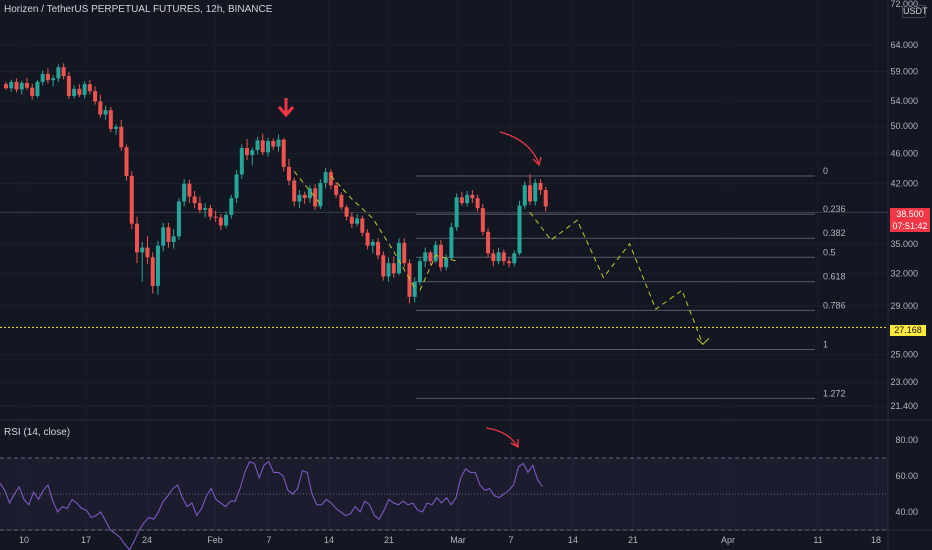 The width and height of the screenshot is (932, 550). I want to click on price-tick-label: 64.000, so click(904, 45).